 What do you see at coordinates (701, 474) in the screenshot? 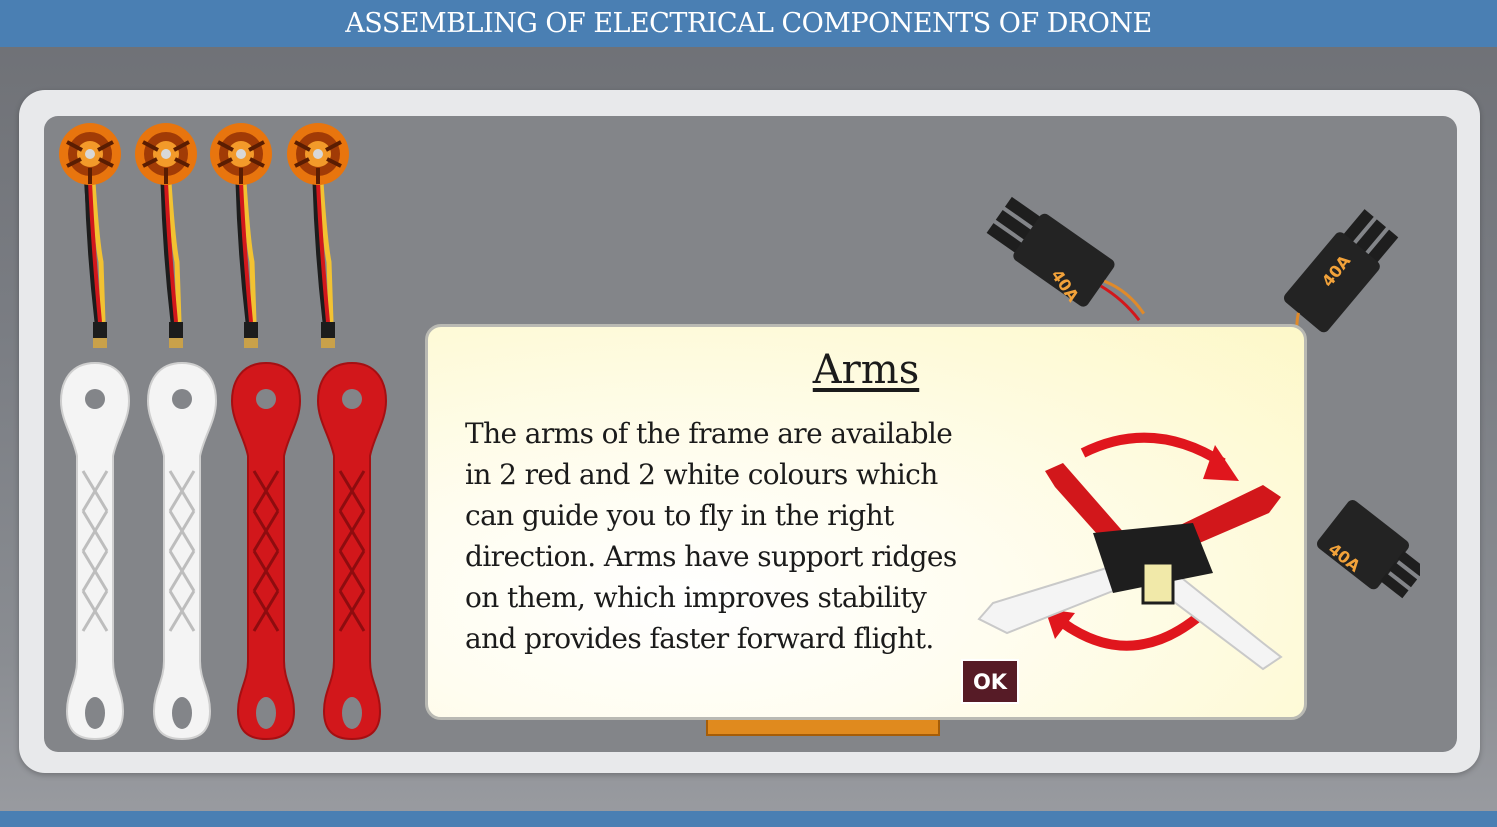
I see `dialog-body-line: in 2 red and 2 white colours which` at bounding box center [701, 474].